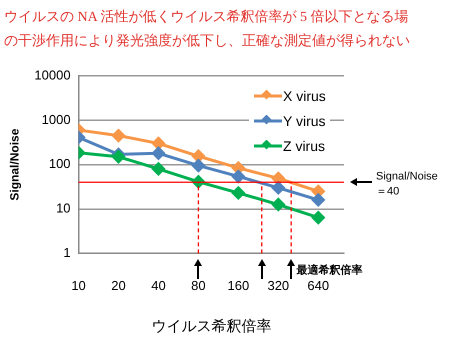  I want to click on x-tick-label: 10, so click(78, 285).